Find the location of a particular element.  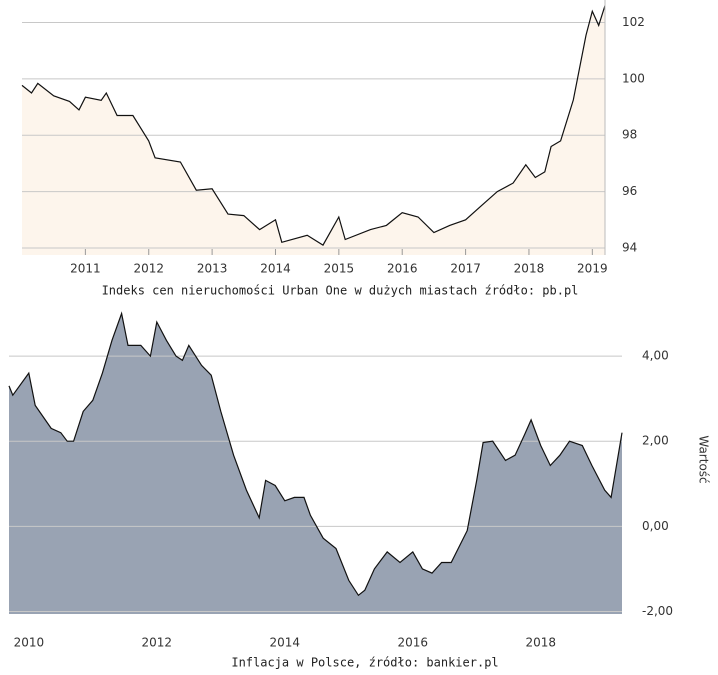

chart-title: Inflacja w Polsce, źródło: bankier.pl is located at coordinates (364, 663).